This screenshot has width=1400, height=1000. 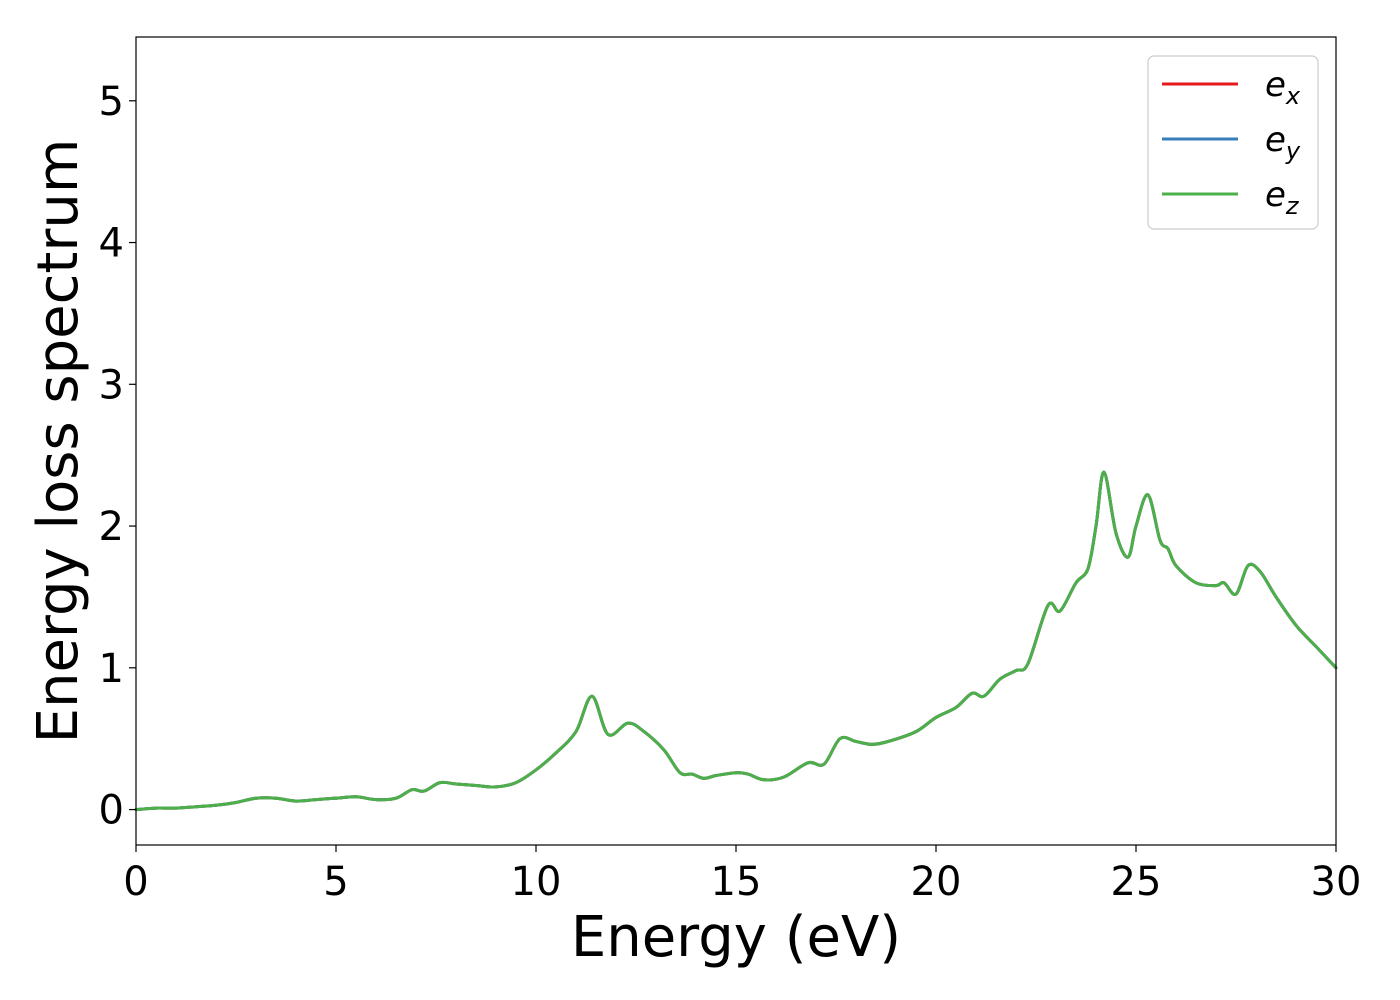 What do you see at coordinates (117, 456) in the screenshot?
I see `y-axis-ticks: 0 1 2 3 4 5` at bounding box center [117, 456].